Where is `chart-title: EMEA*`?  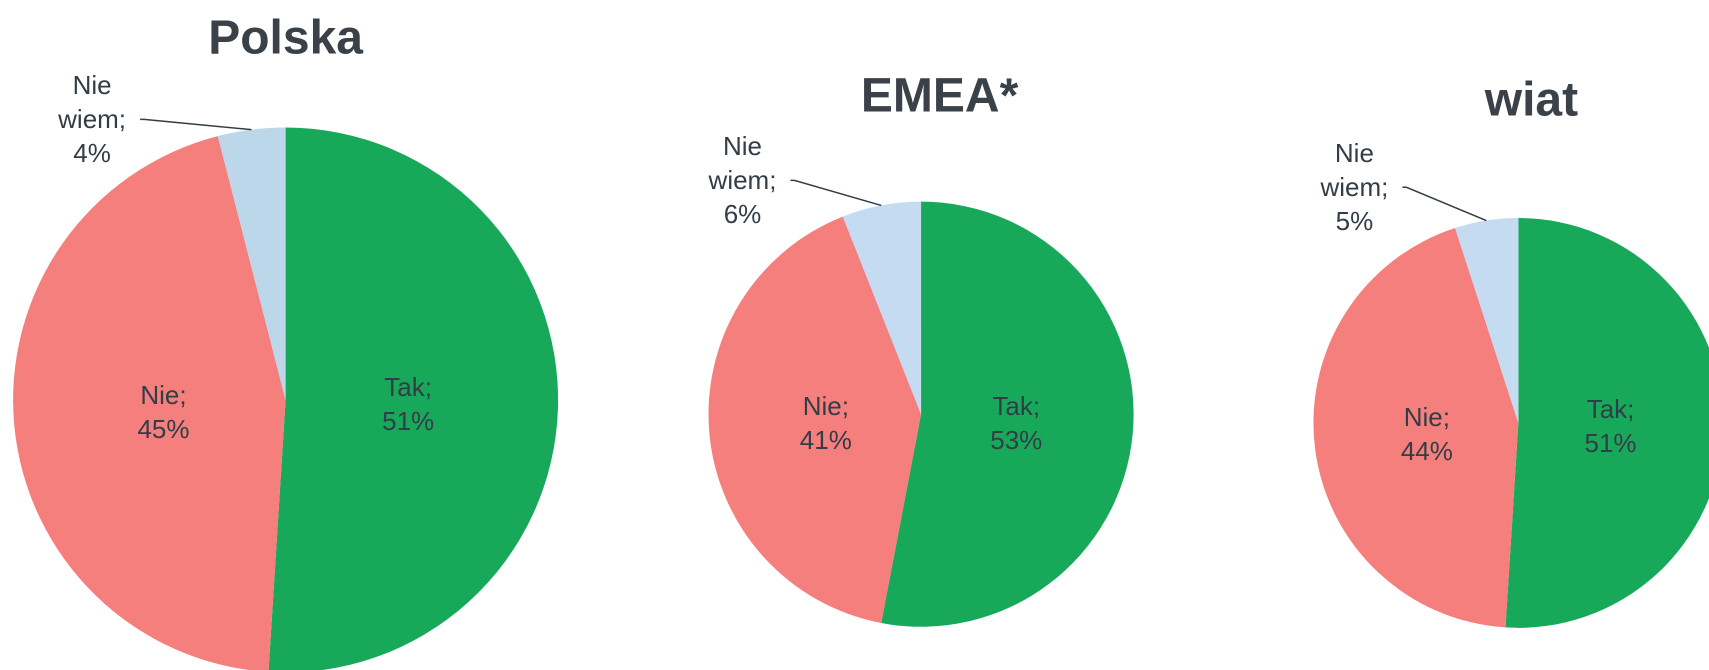
chart-title: EMEA* is located at coordinates (939, 96).